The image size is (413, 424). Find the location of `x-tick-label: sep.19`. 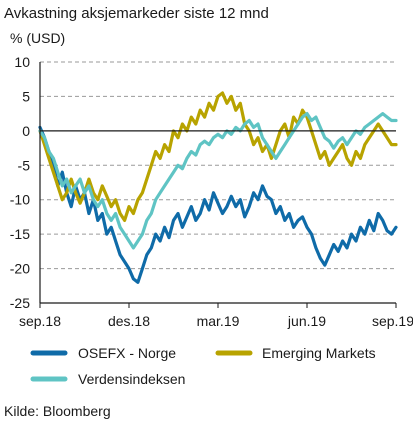

x-tick-label: sep.19 is located at coordinates (392, 321).